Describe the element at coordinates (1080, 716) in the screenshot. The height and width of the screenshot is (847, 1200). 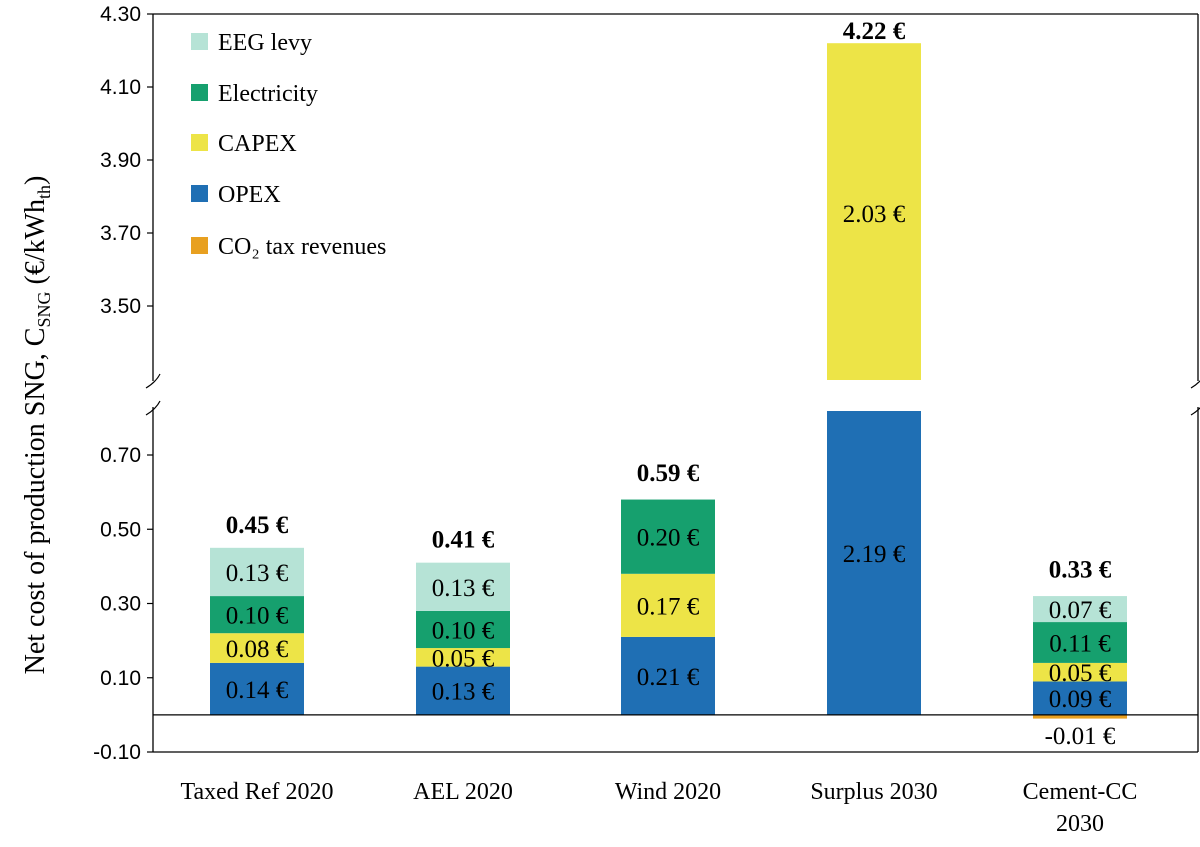
I see `bar-segment-co₂` at that location.